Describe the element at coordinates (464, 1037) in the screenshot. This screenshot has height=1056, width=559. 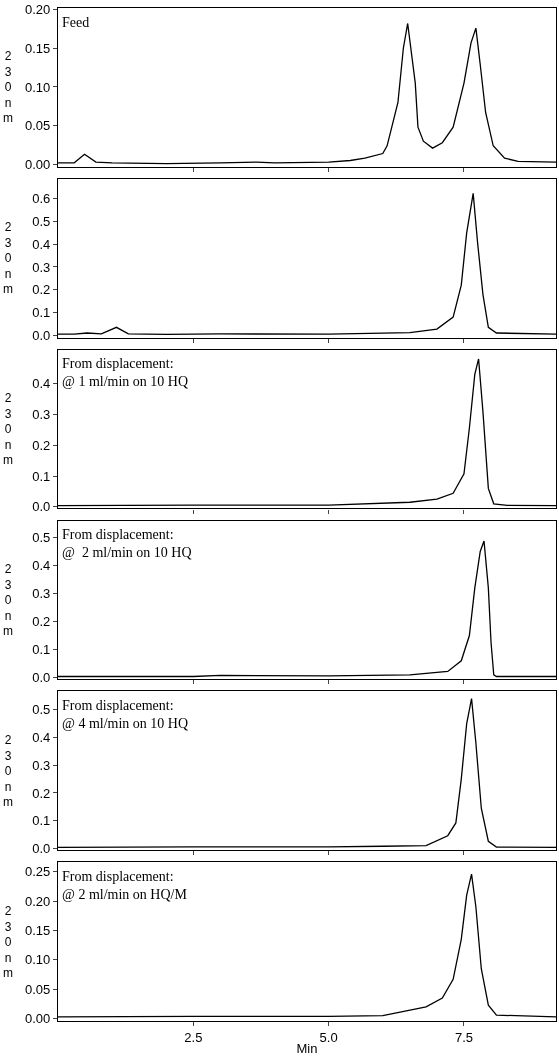
I see `x-tick-label: 7.5` at that location.